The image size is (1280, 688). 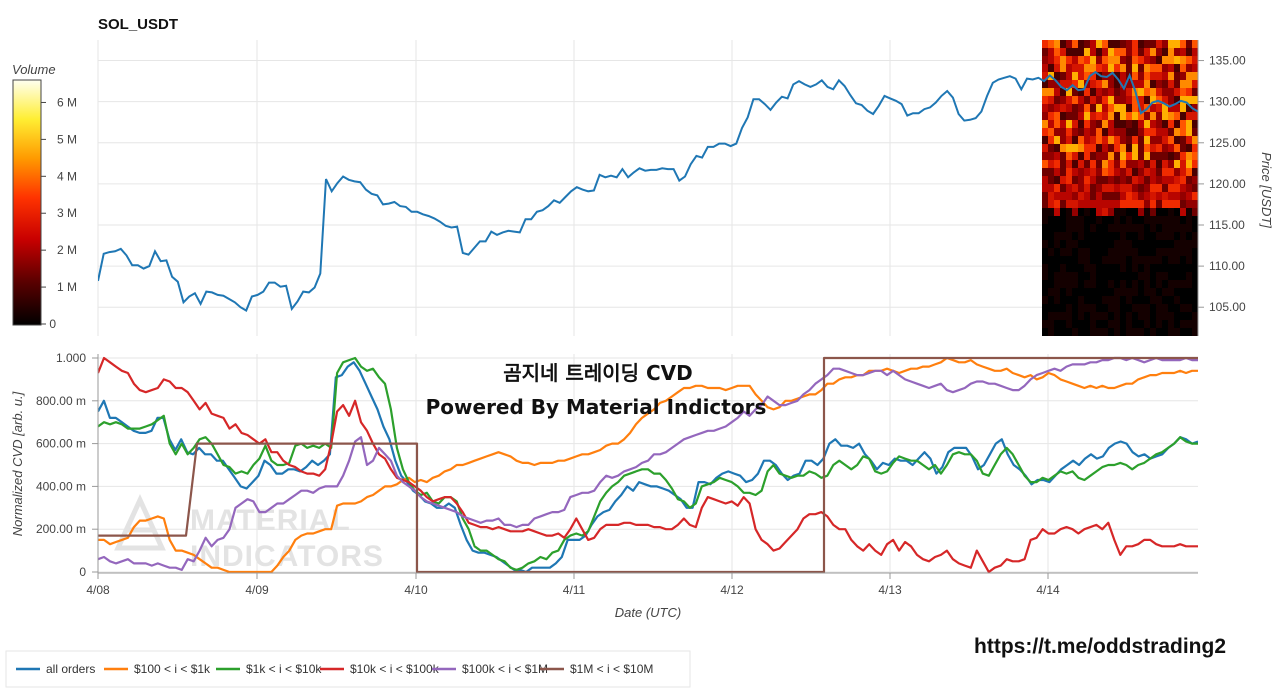 What do you see at coordinates (27, 202) in the screenshot?
I see `volume-colorbar` at bounding box center [27, 202].